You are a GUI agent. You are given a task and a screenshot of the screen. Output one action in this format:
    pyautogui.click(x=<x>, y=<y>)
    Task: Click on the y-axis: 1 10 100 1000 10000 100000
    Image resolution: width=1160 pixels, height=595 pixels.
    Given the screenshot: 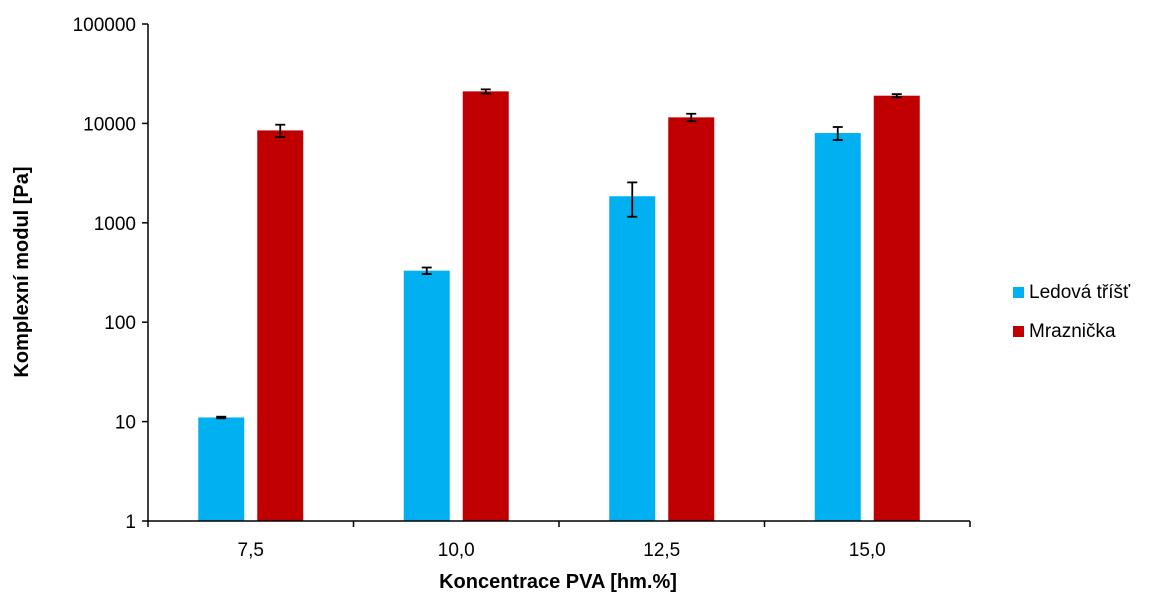 What is the action you would take?
    pyautogui.click(x=111, y=274)
    